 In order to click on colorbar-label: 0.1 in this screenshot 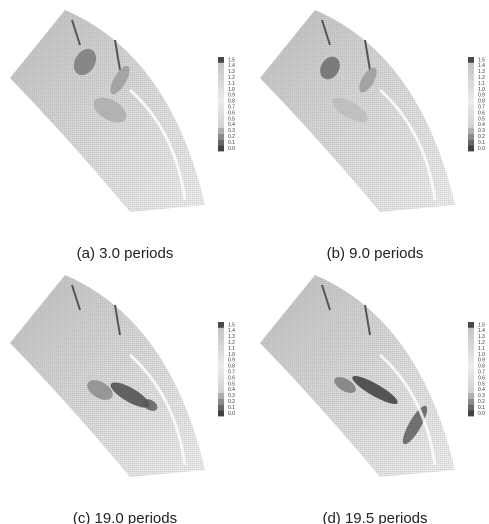, I will do `click(481, 408)`.